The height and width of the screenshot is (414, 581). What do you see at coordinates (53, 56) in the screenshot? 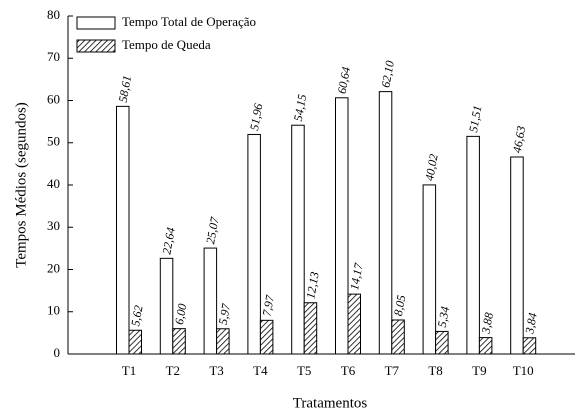
I see `y-tick-label: 70` at bounding box center [53, 56].